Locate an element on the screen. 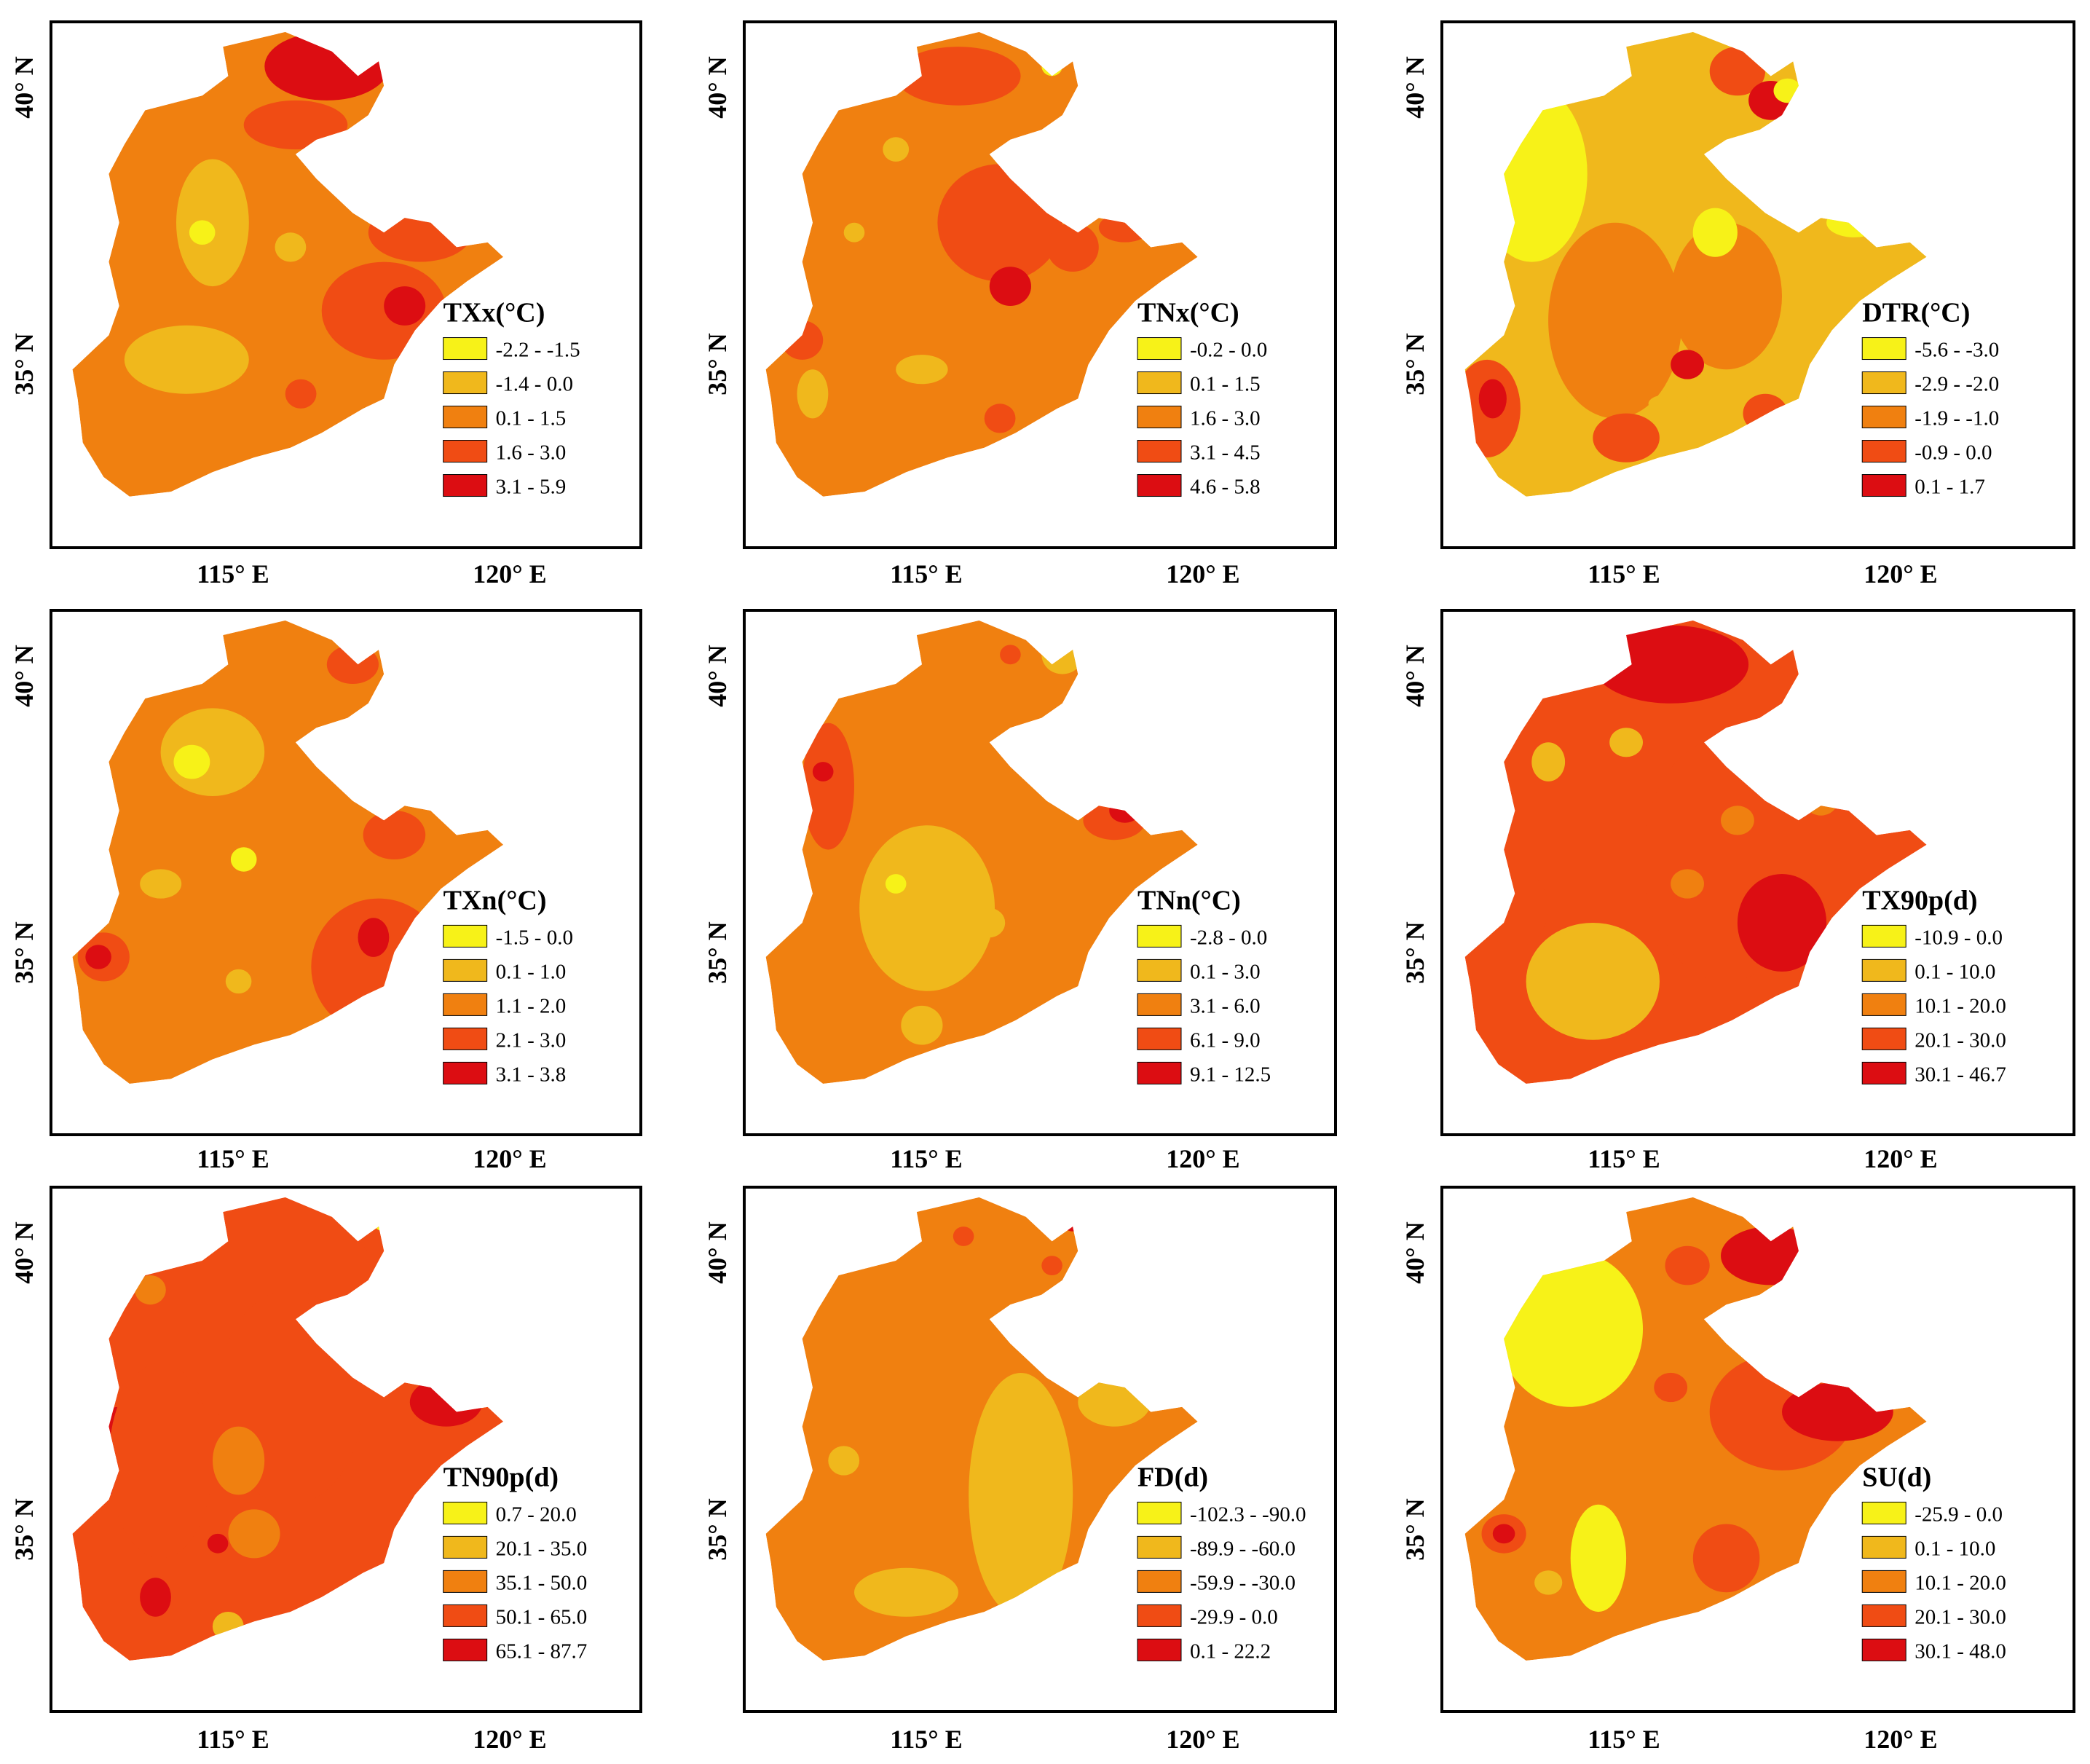 The image size is (2090, 1764). legend-label: -89.9 - -60.0 is located at coordinates (1243, 1548).